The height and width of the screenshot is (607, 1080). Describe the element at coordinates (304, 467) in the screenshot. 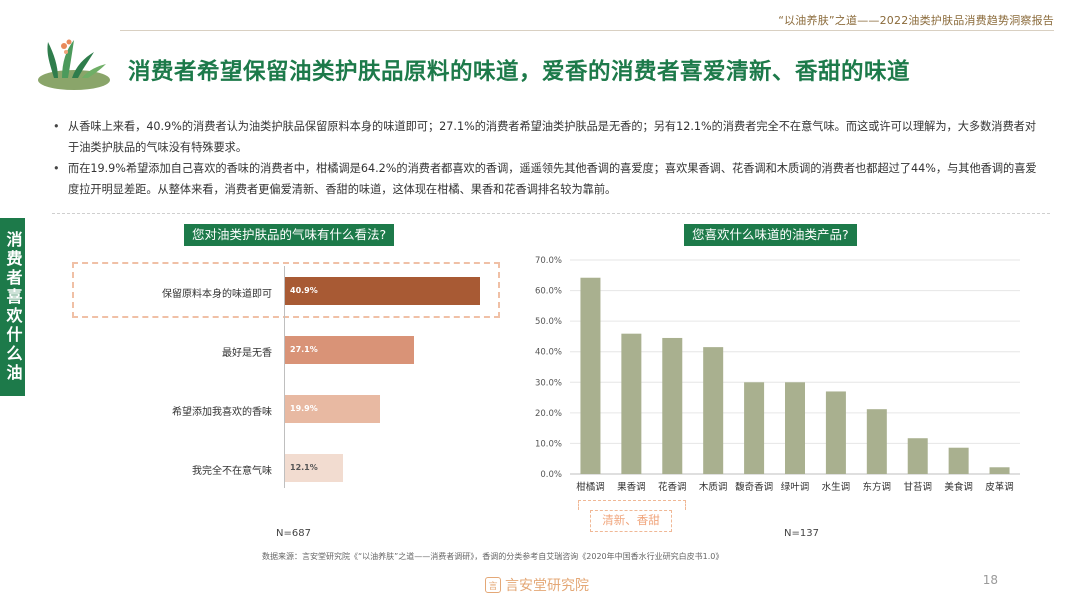

I see `bar-value-label: 12.1%` at that location.